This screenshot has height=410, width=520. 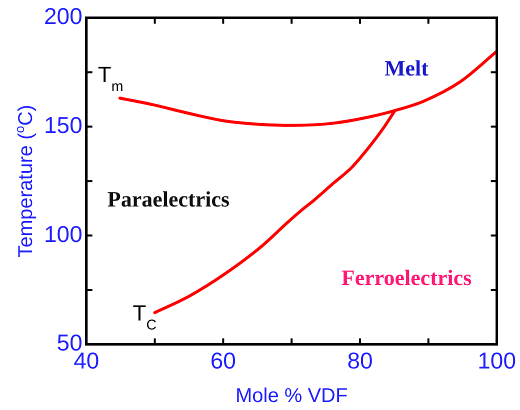 What do you see at coordinates (223, 361) in the screenshot?
I see `x-tick-label: 60` at bounding box center [223, 361].